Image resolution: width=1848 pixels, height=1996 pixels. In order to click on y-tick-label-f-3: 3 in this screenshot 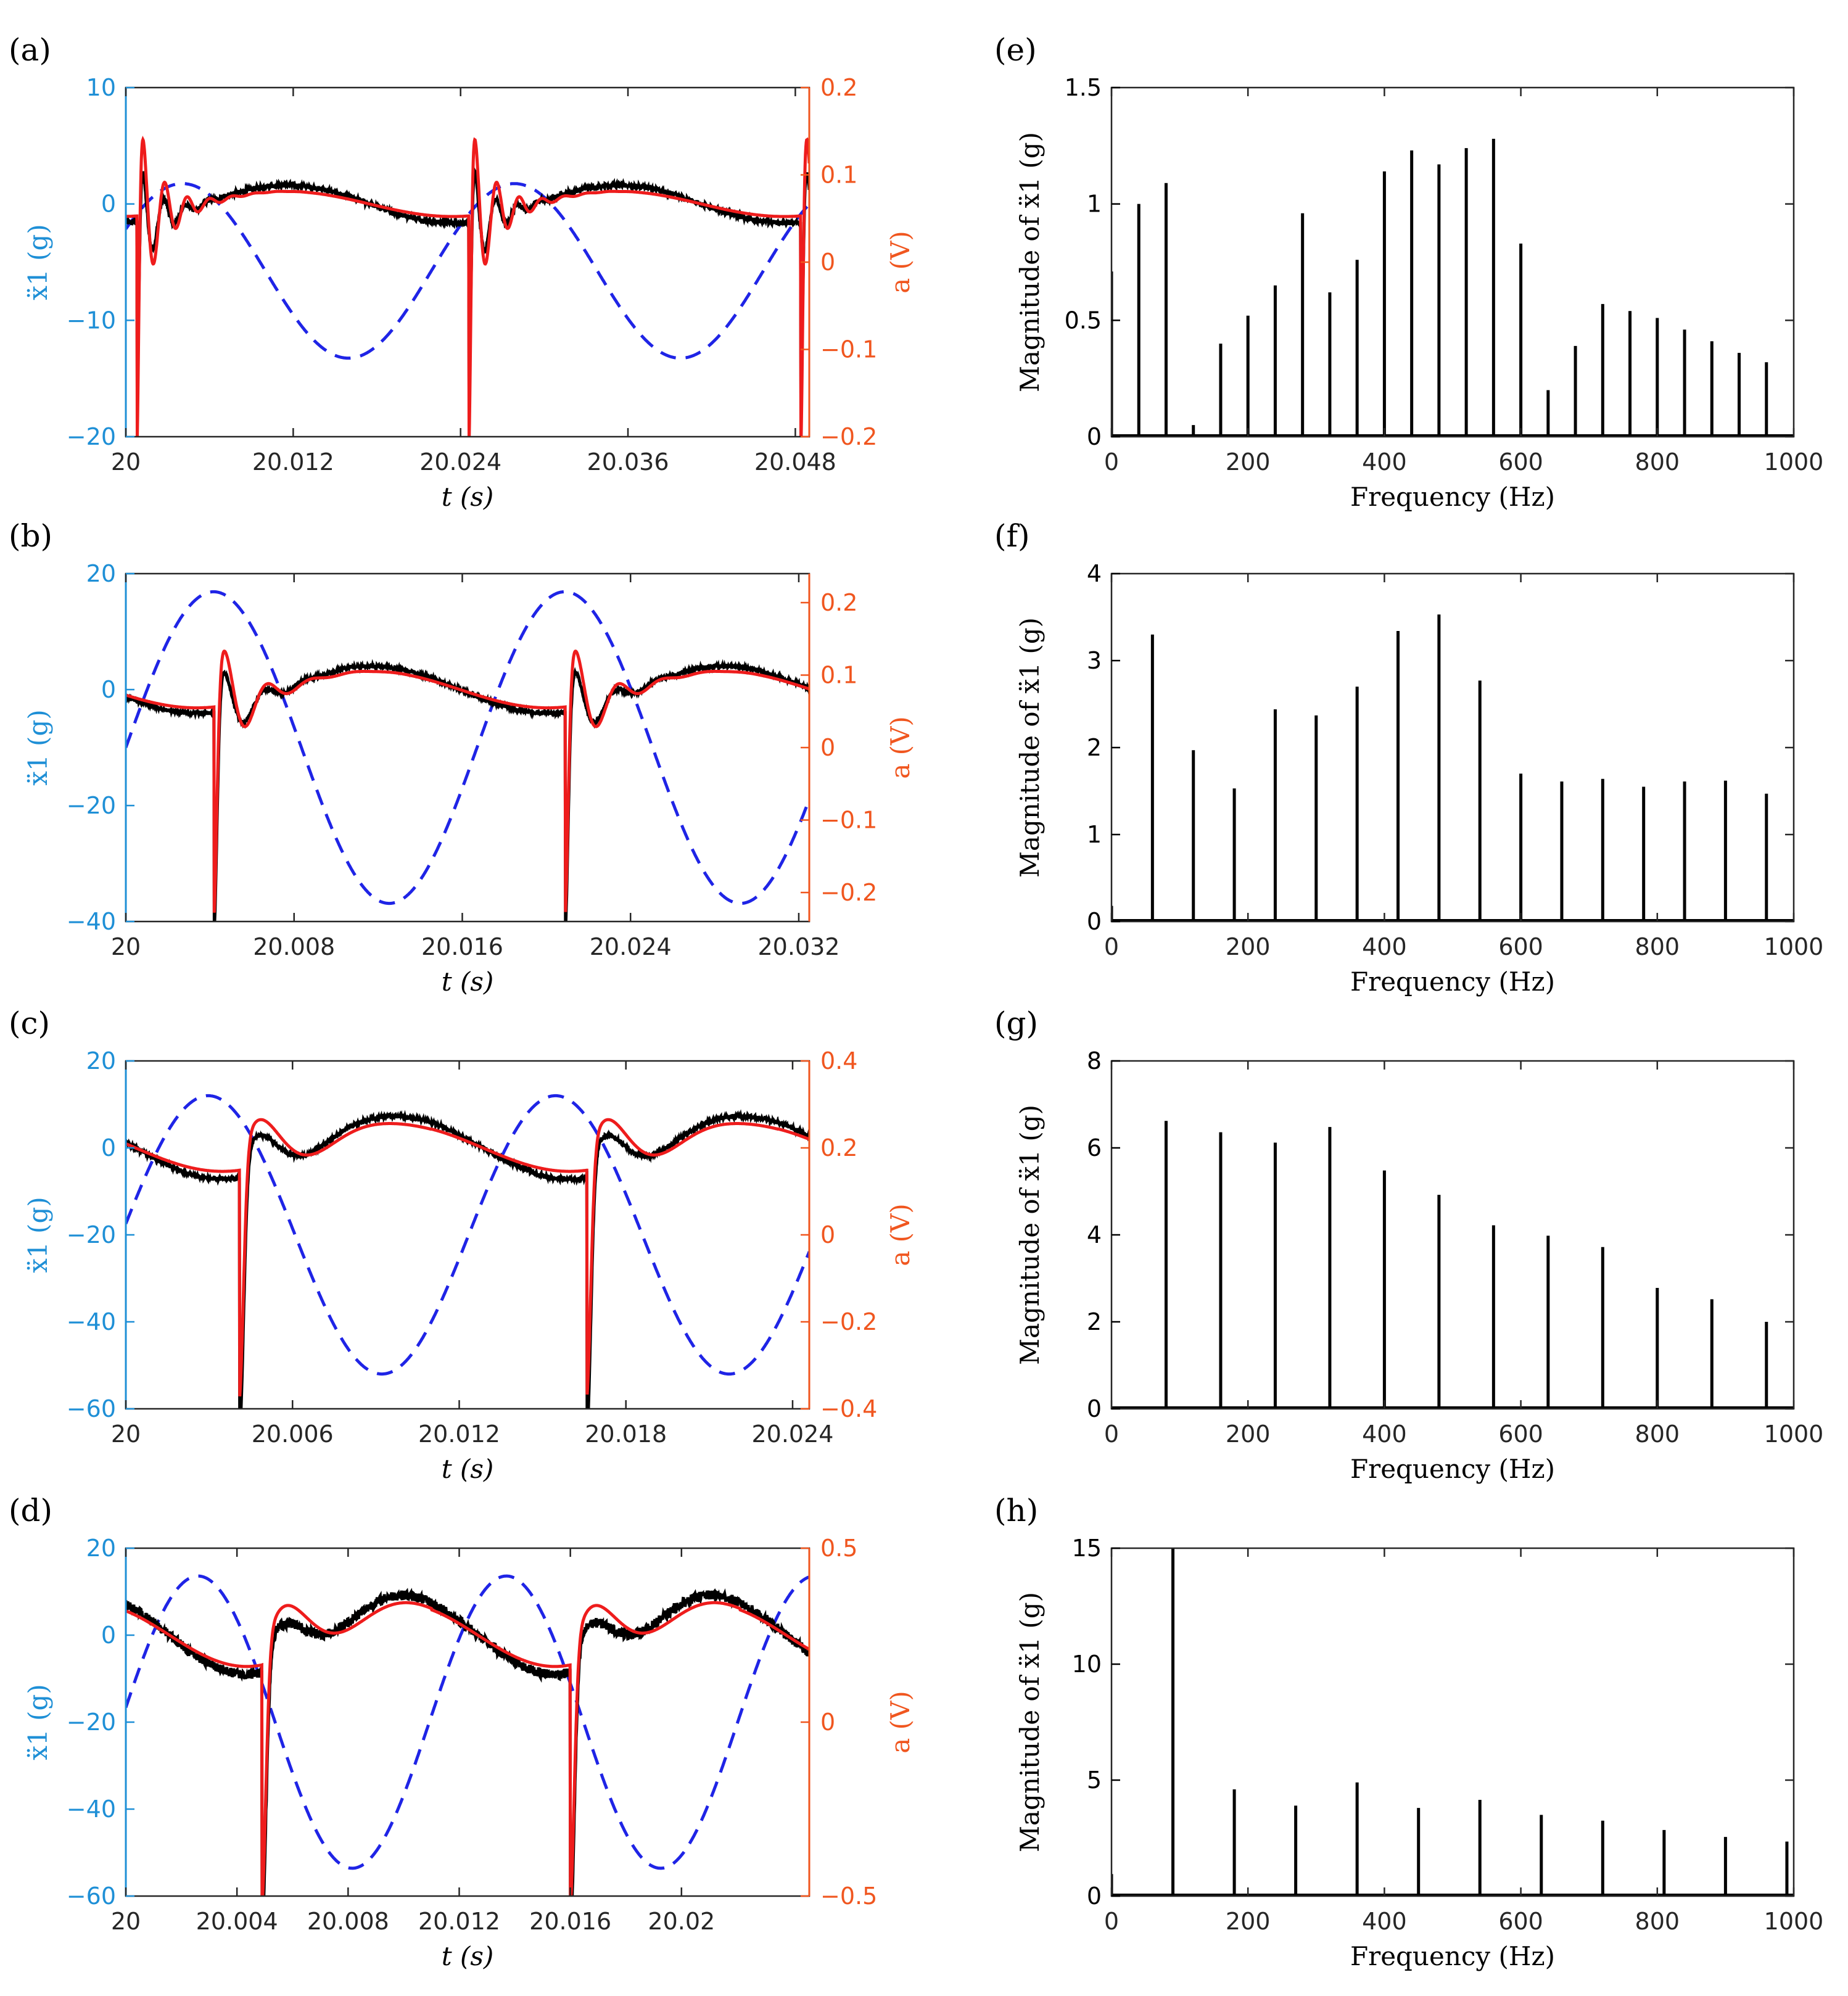, I will do `click(1094, 660)`.